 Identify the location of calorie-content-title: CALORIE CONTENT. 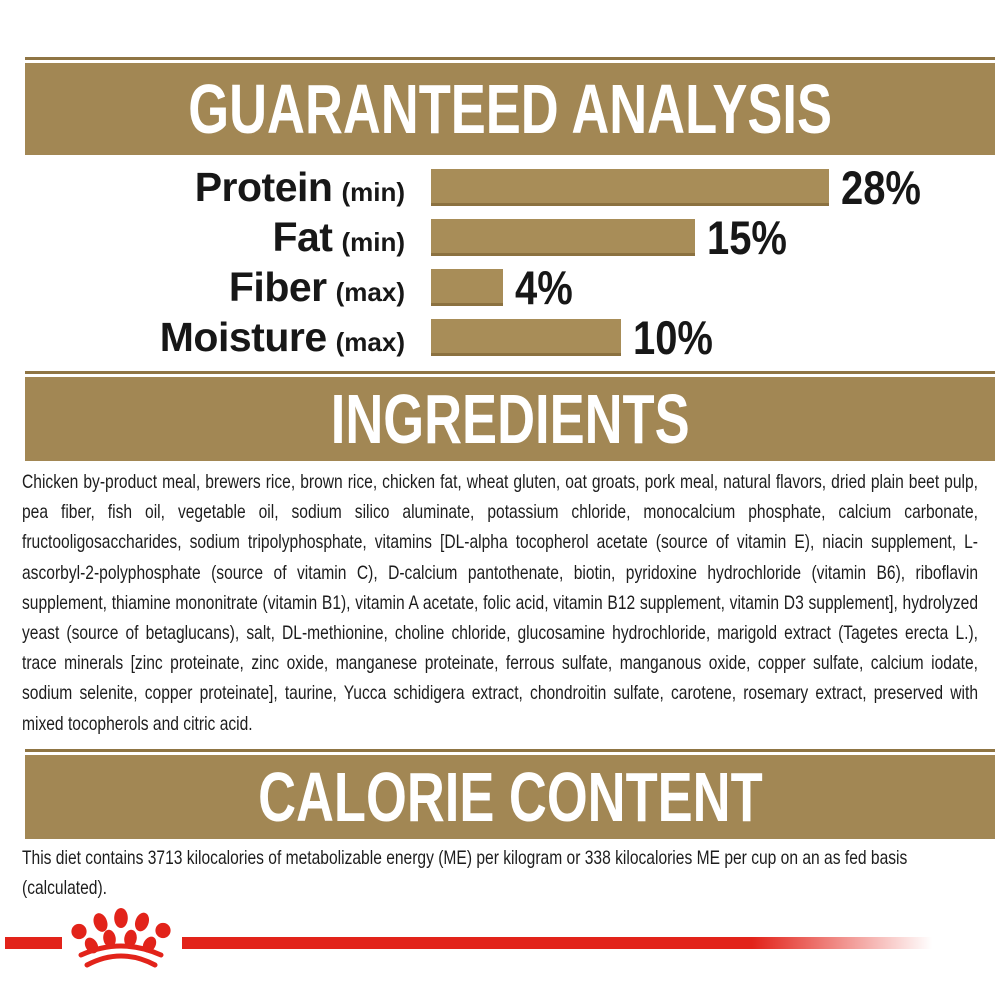
(510, 797).